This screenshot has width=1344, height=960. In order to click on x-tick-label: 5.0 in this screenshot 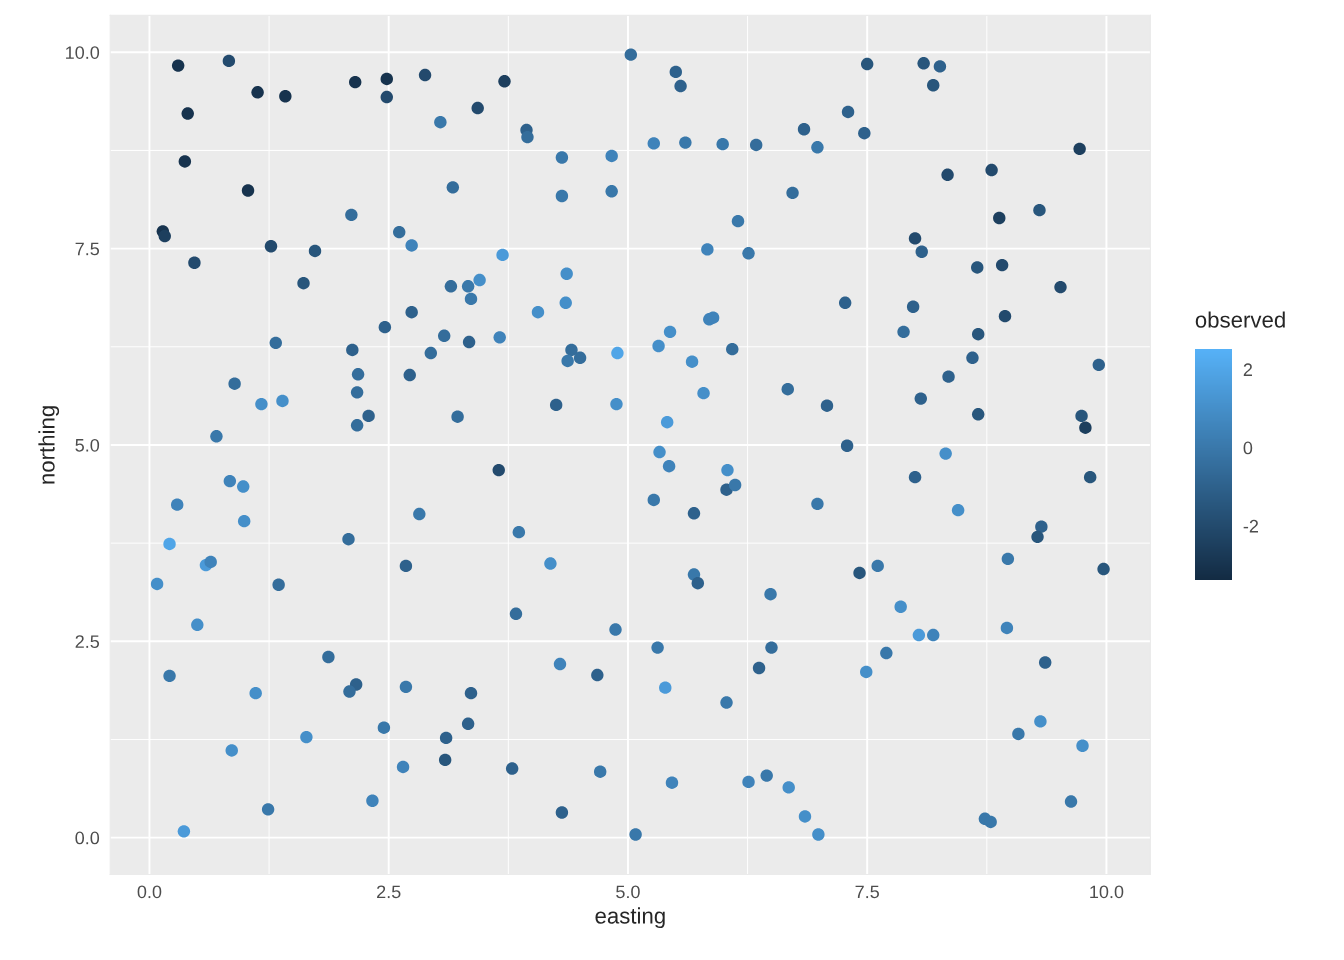, I will do `click(628, 892)`.